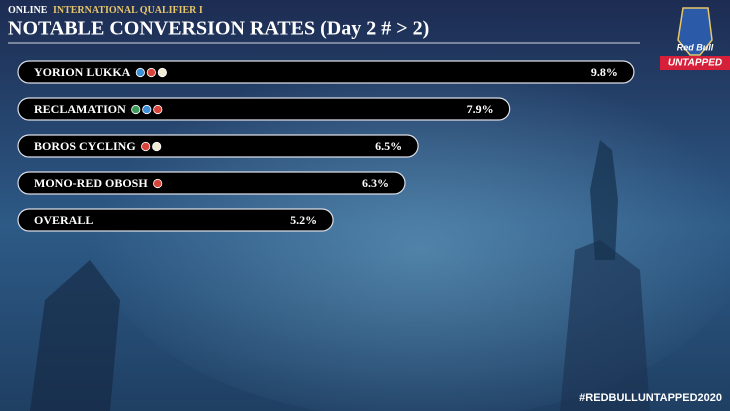  I want to click on logo-brand: Red Bull, so click(695, 47).